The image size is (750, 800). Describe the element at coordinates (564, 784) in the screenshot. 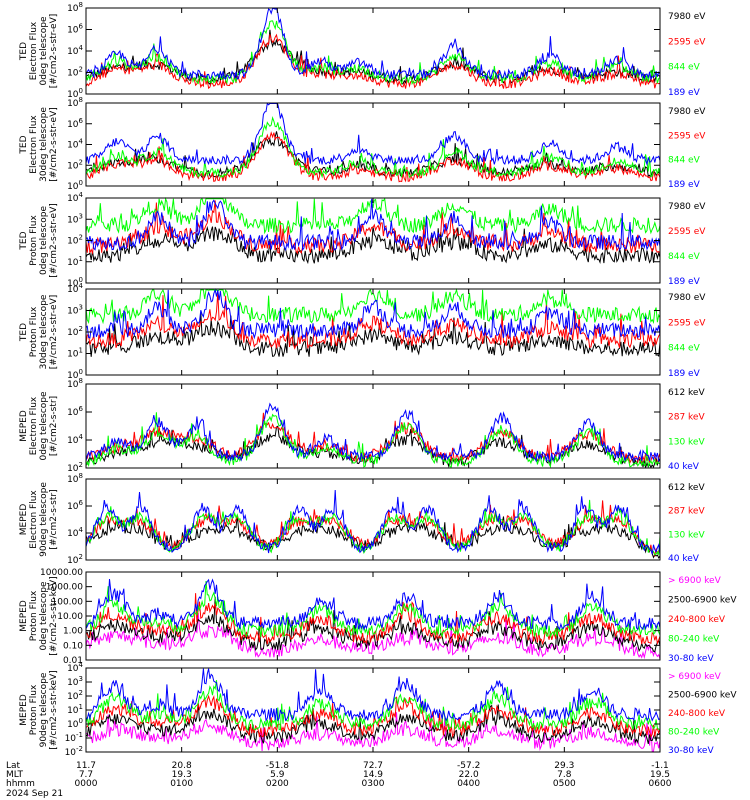

I see `time-tick-label: 0500` at that location.